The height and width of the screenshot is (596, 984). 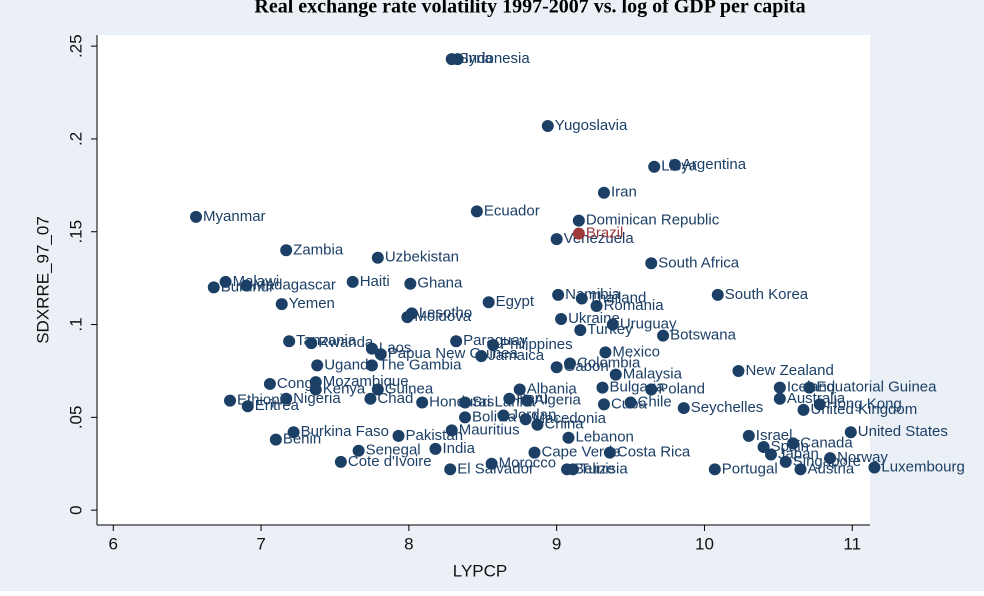 What do you see at coordinates (636, 351) in the screenshot?
I see `point-label: Mexico` at bounding box center [636, 351].